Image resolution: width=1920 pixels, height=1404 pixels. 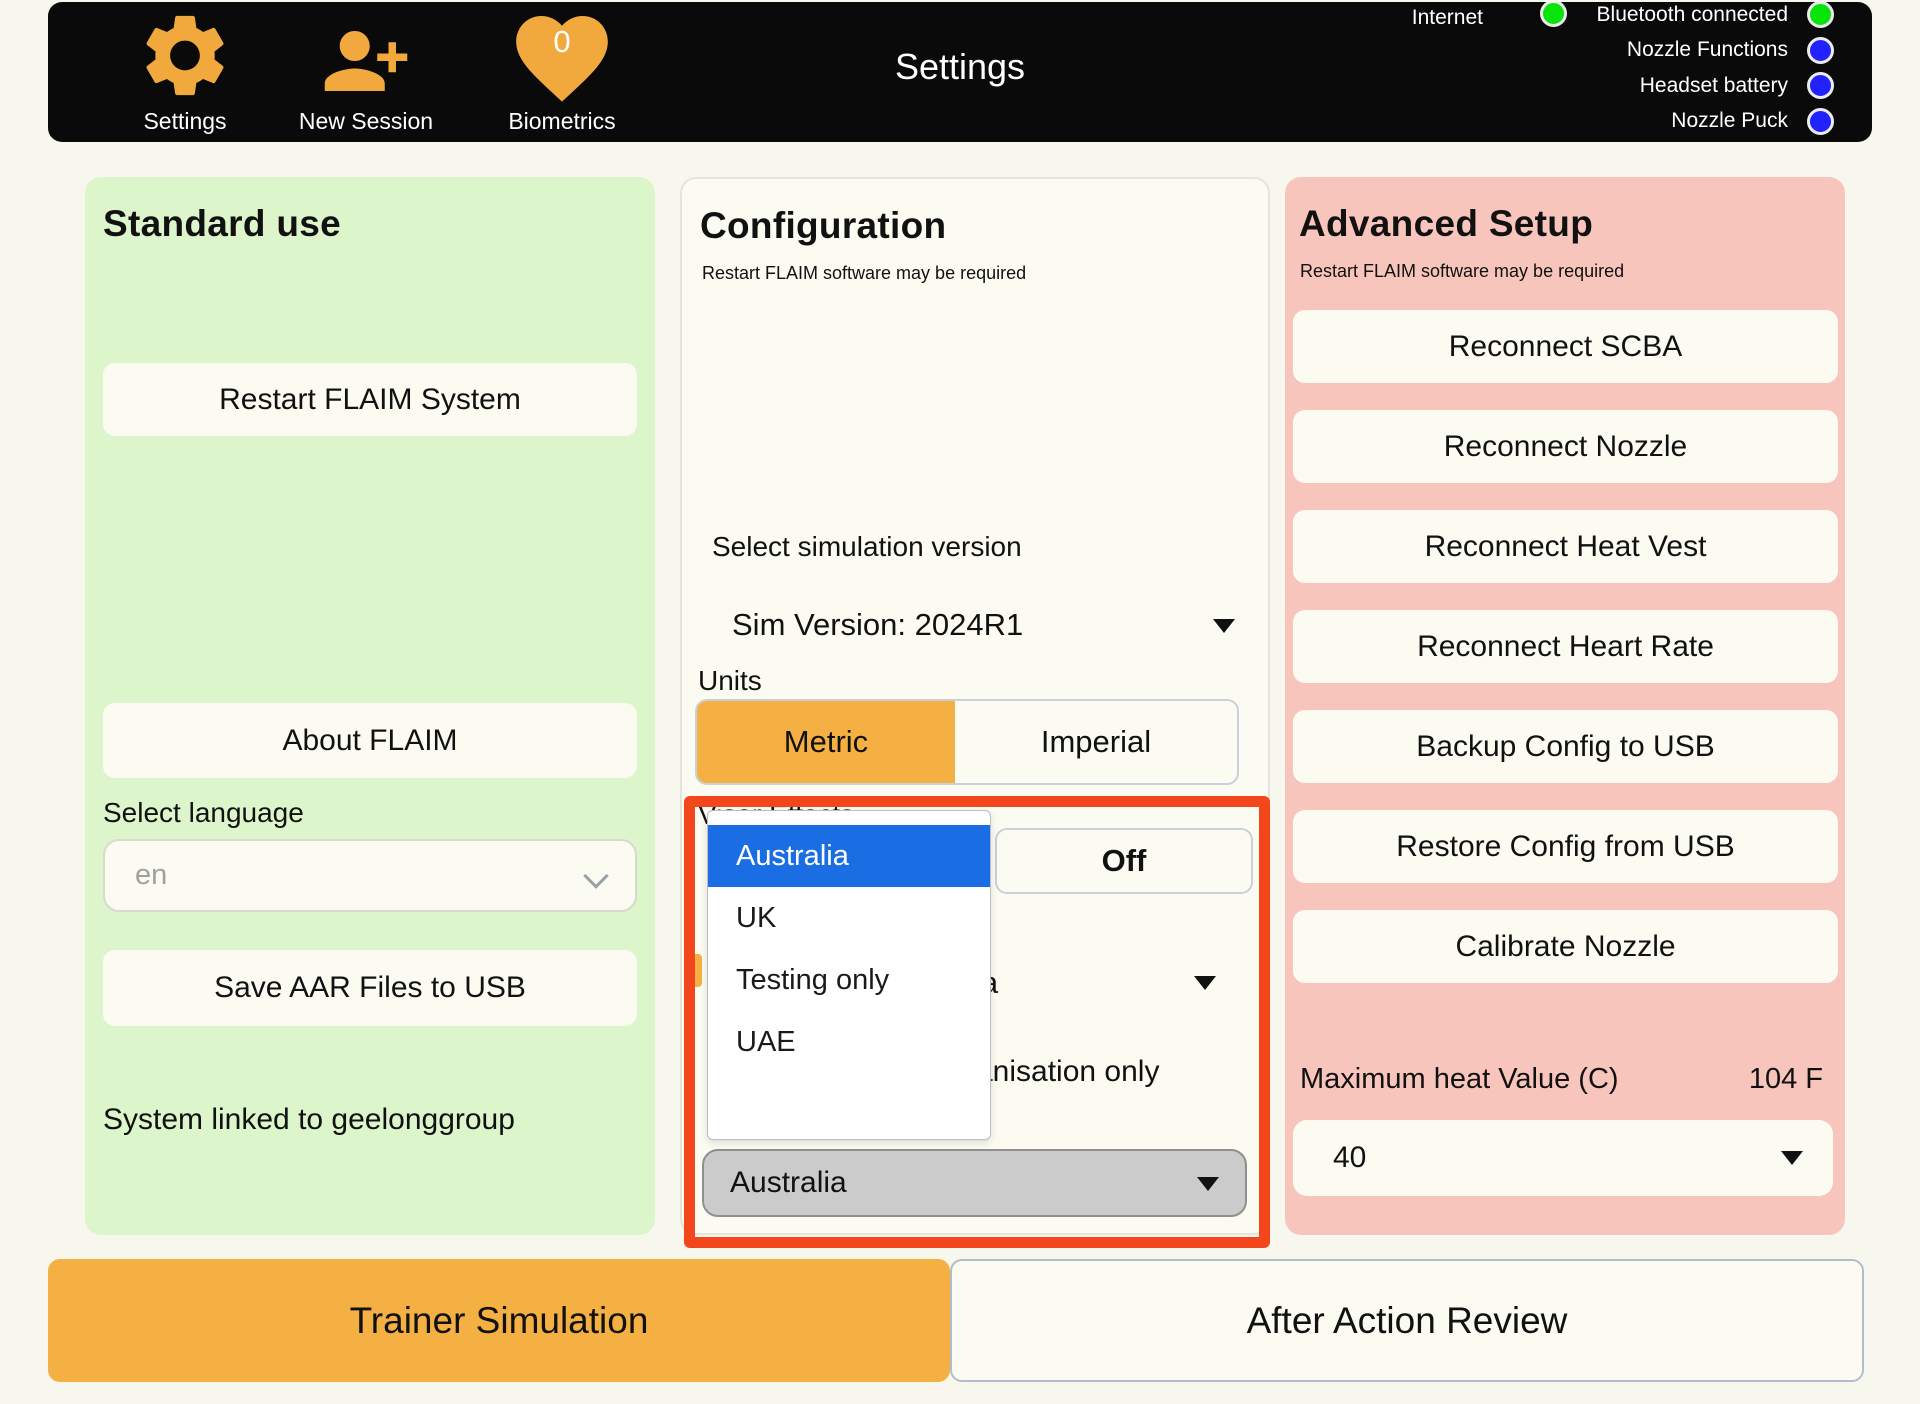 I want to click on language-select-value: en, so click(x=151, y=875).